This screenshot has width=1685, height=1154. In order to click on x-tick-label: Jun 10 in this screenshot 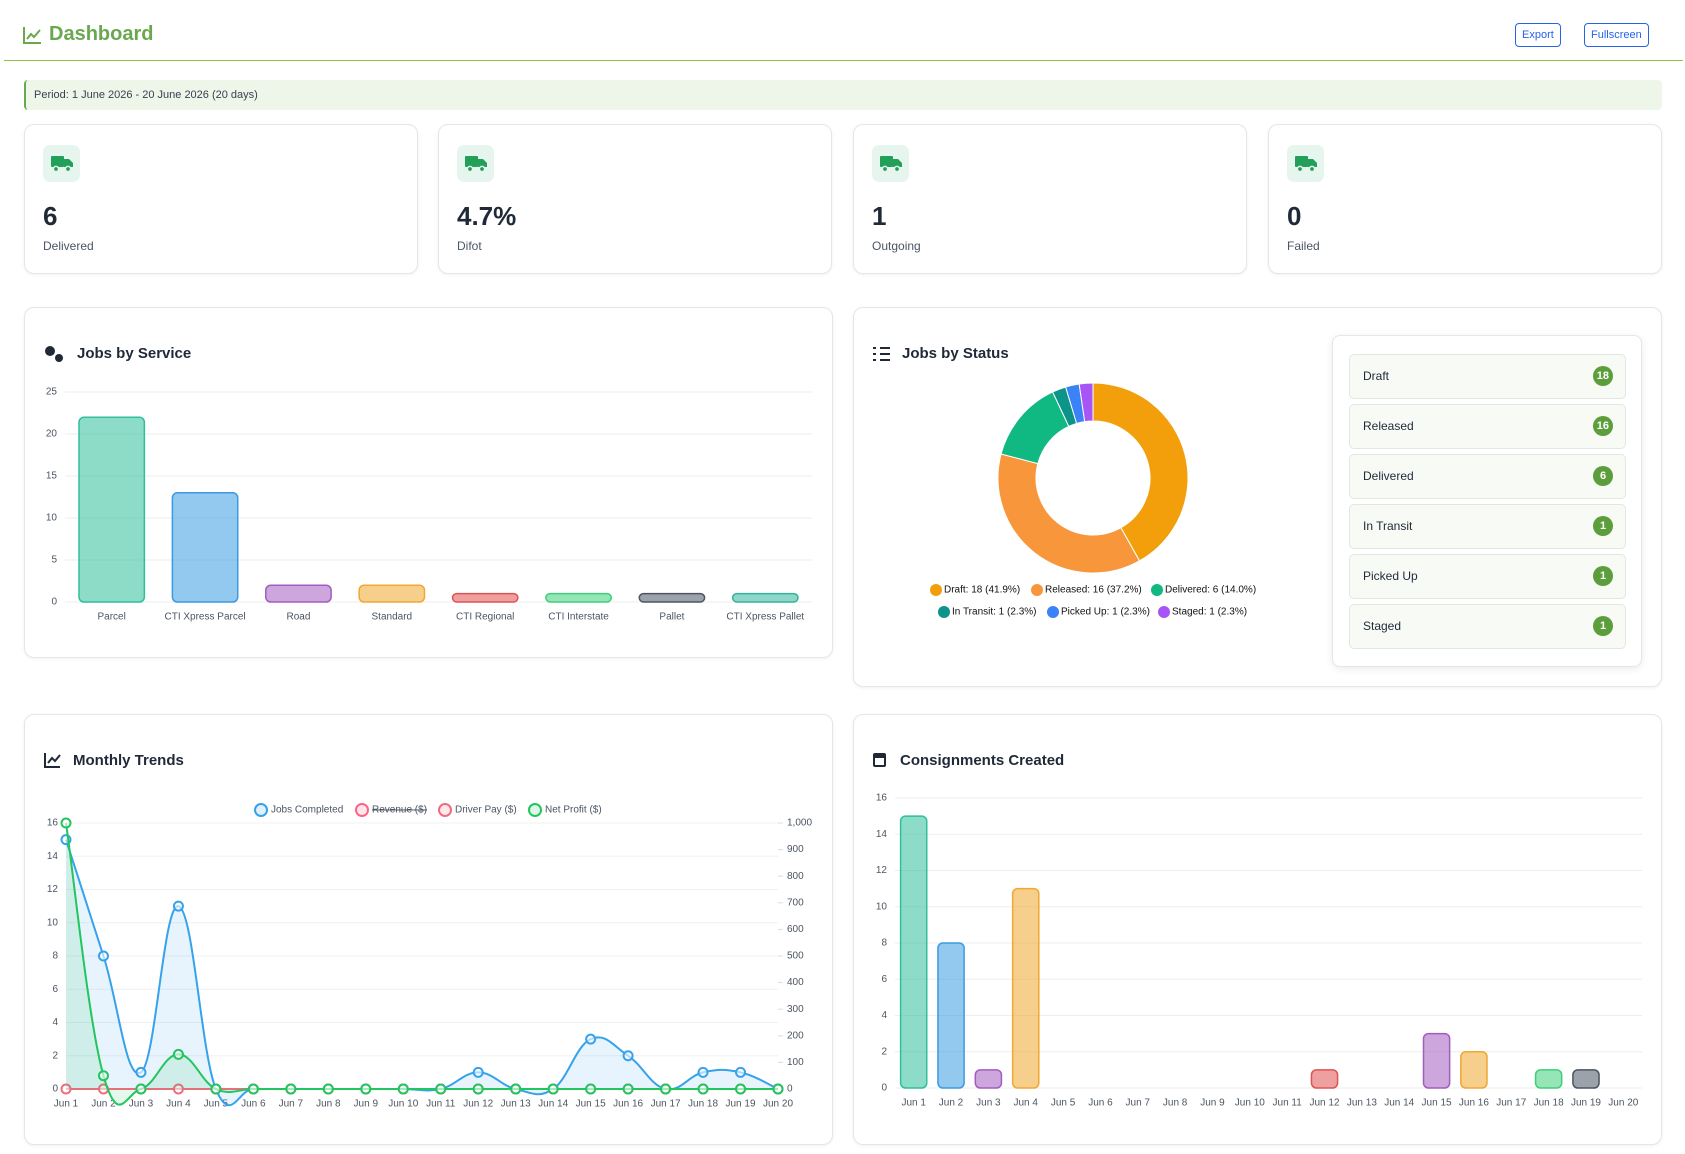, I will do `click(1250, 1103)`.